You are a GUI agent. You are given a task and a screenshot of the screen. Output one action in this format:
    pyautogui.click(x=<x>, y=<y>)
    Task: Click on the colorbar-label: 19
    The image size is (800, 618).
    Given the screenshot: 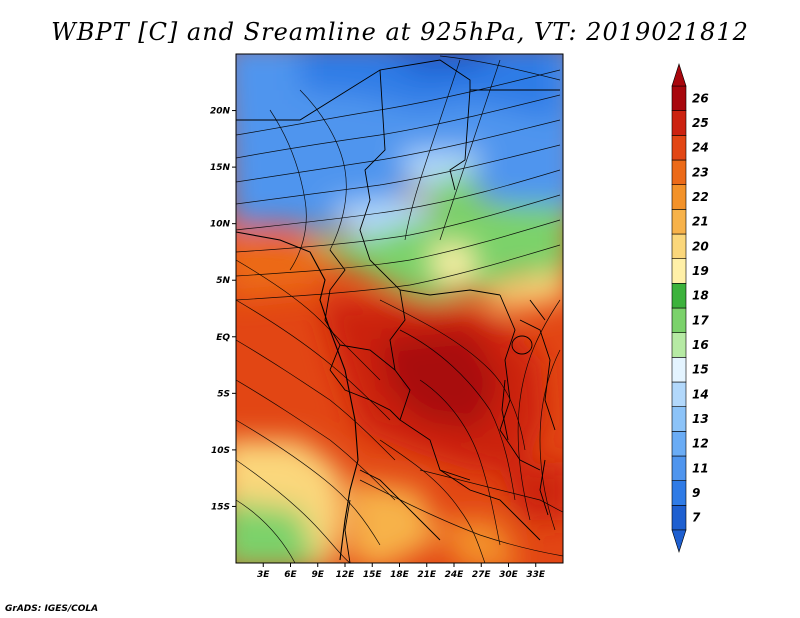 What is the action you would take?
    pyautogui.click(x=700, y=271)
    